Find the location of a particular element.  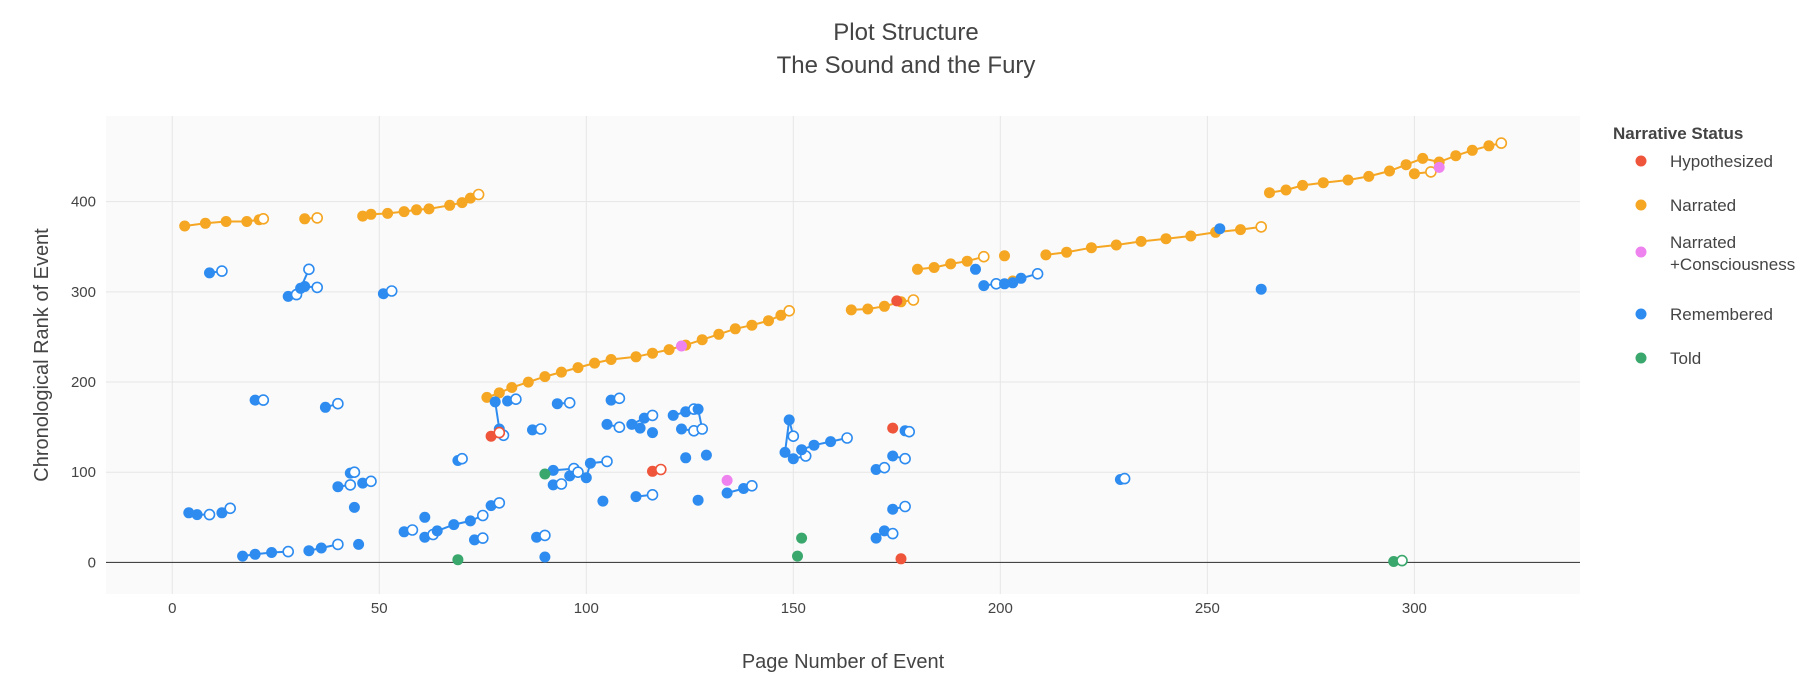

legend-item: Told is located at coordinates (1668, 358).